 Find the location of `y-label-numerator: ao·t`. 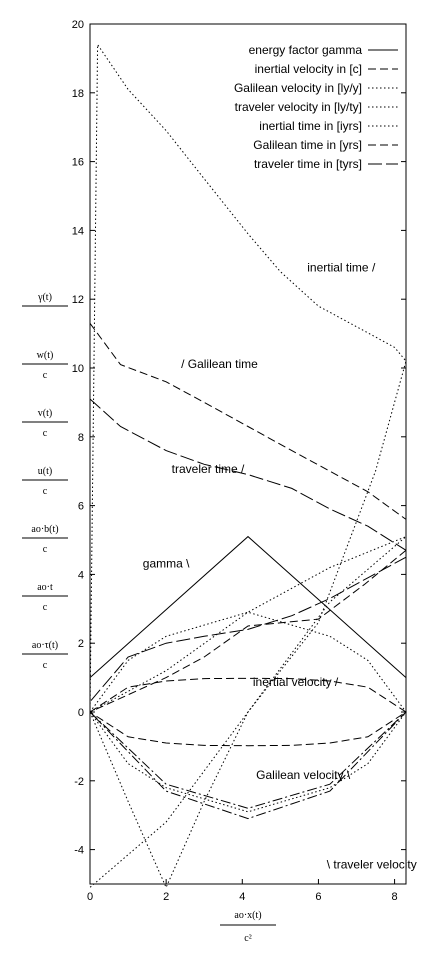

y-label-numerator: ao·t is located at coordinates (45, 587).